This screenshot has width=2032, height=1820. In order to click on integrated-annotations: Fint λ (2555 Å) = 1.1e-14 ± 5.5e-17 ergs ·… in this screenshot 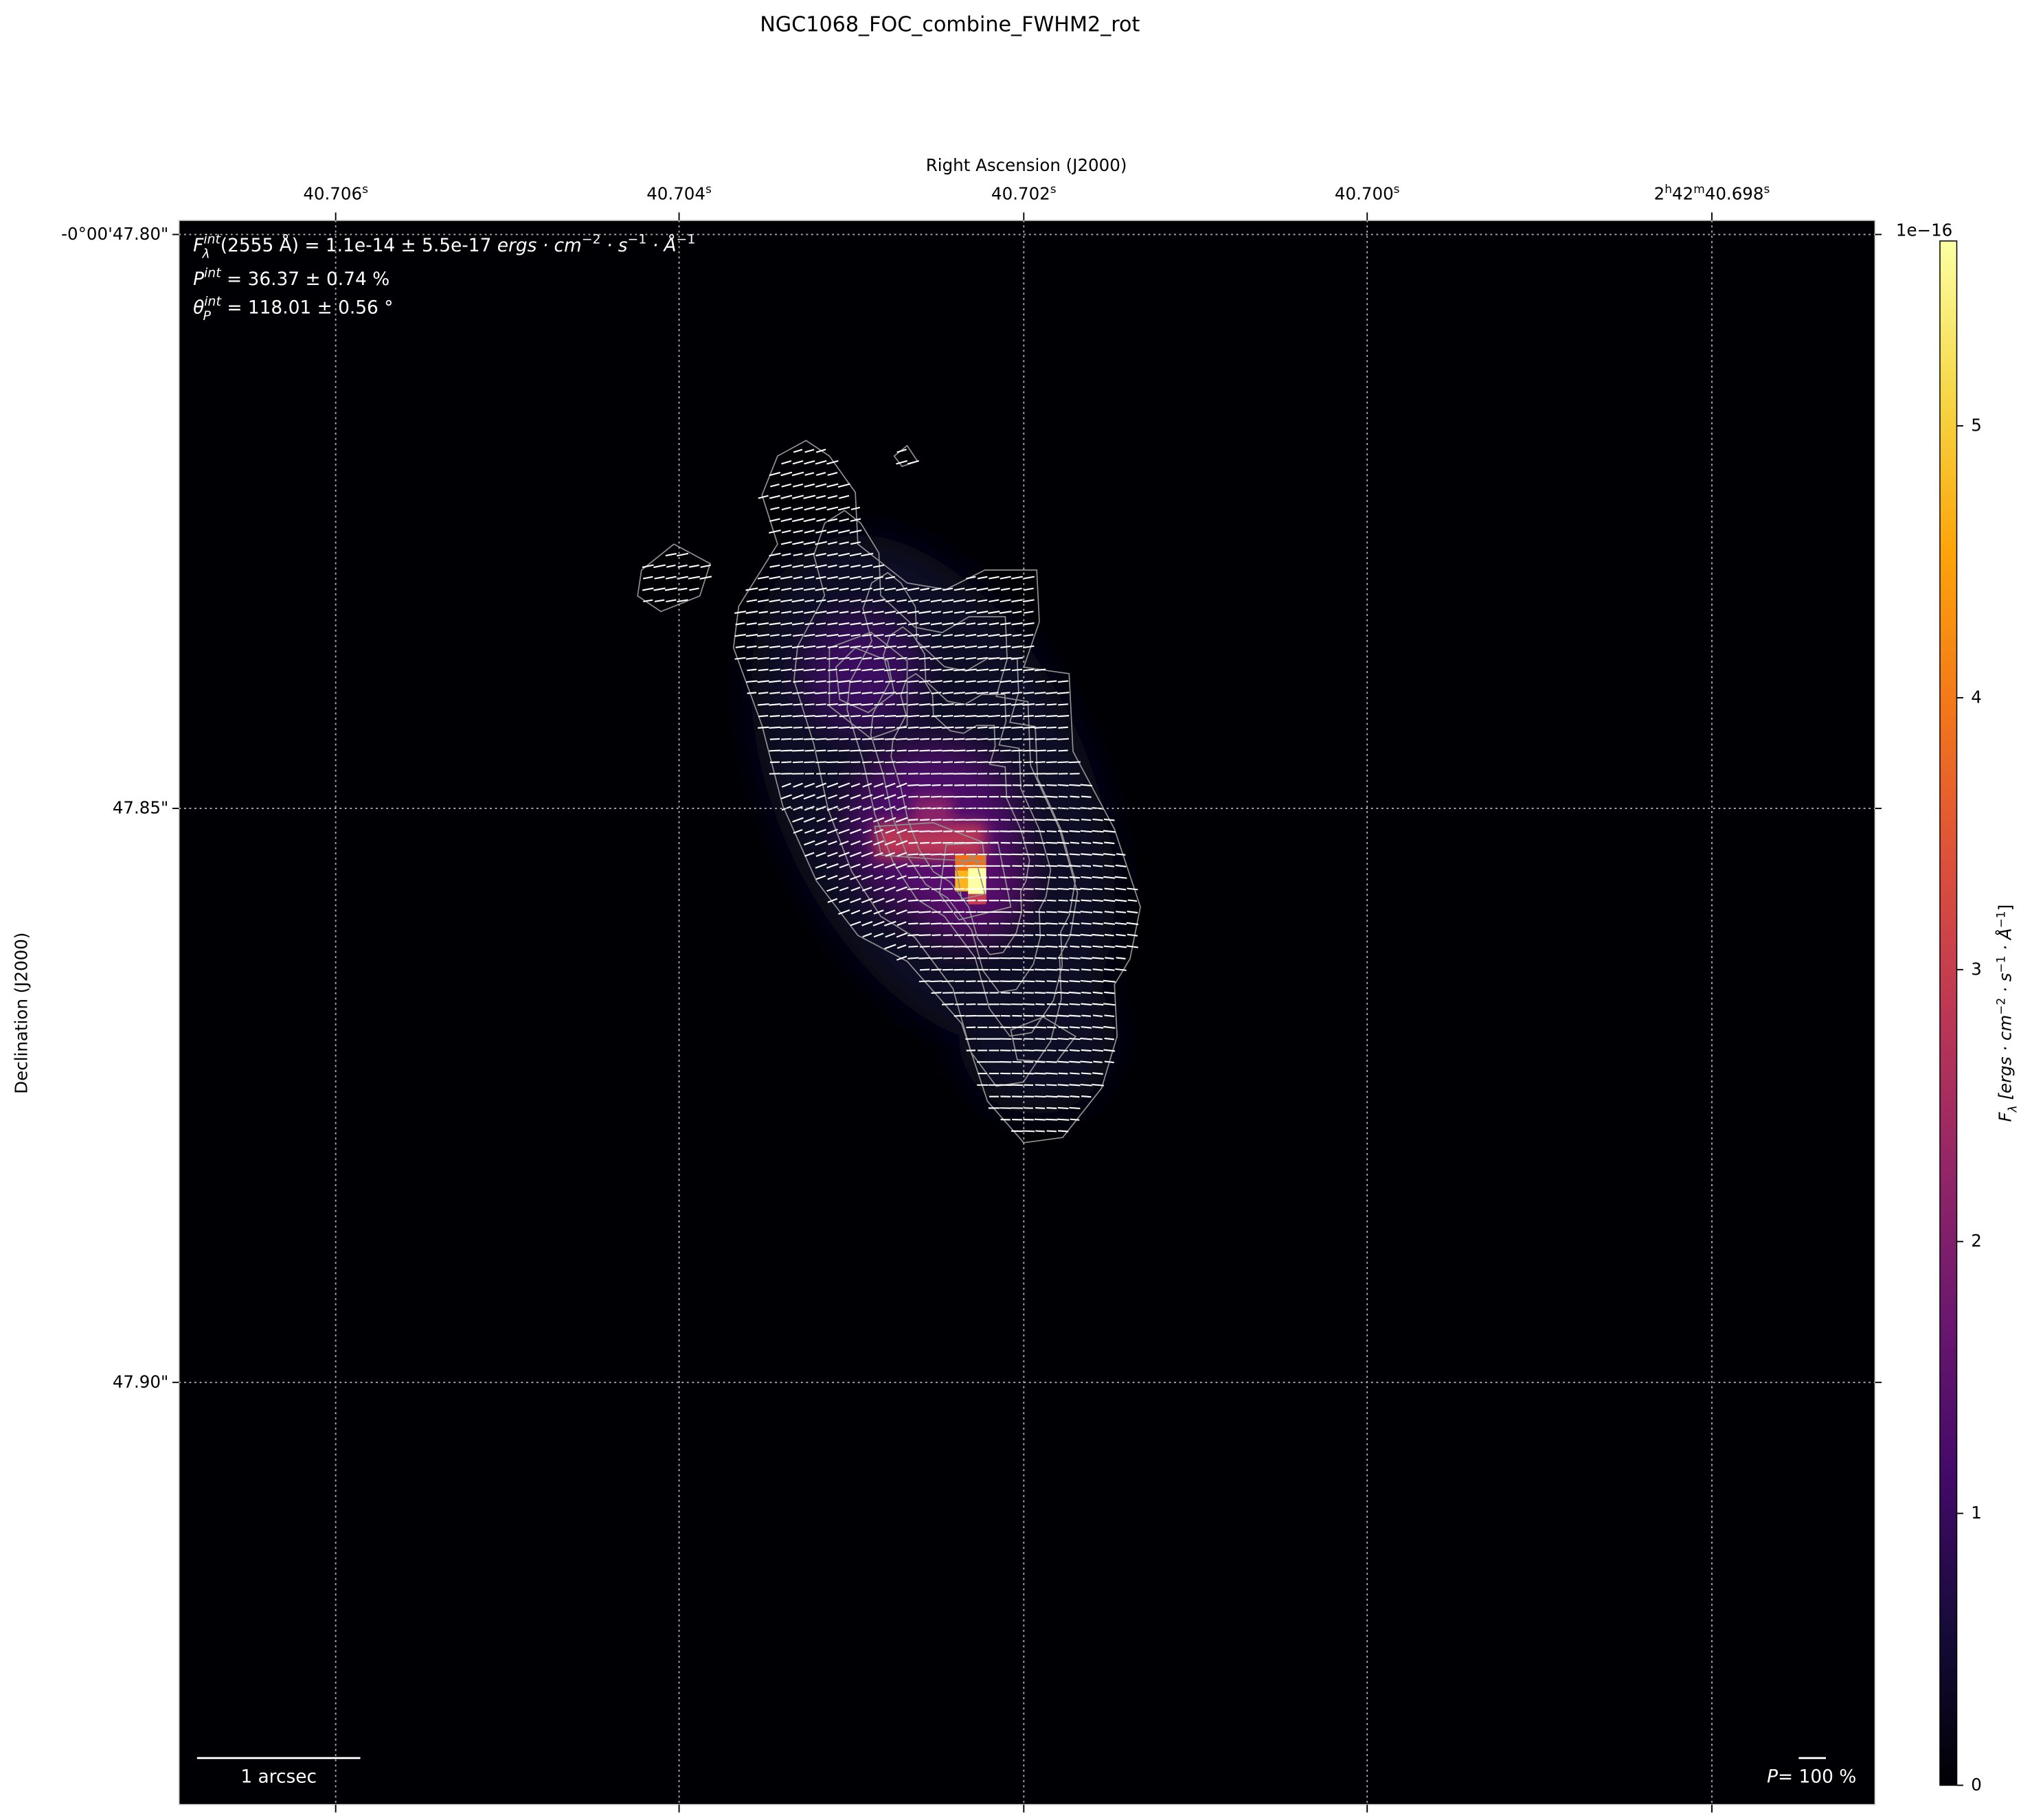, I will do `click(444, 277)`.